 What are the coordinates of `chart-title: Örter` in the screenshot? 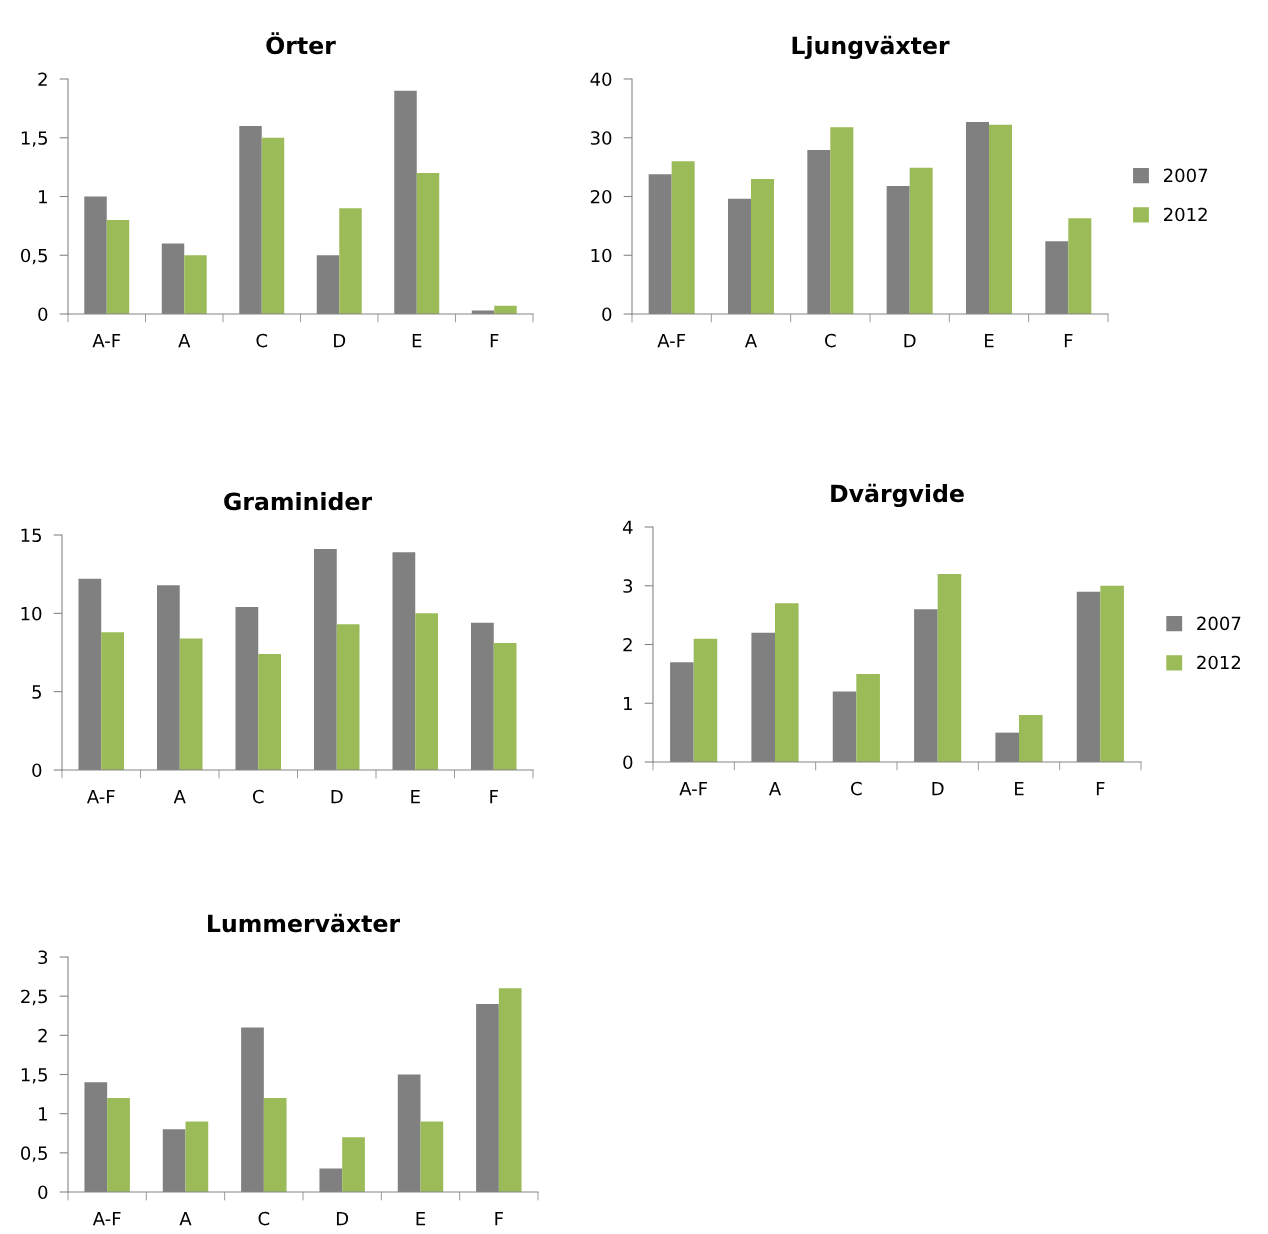 It's located at (301, 43).